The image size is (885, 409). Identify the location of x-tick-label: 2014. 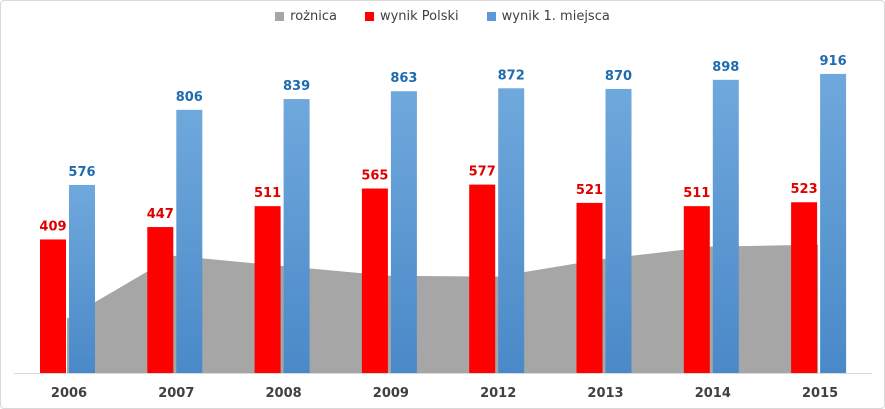
(713, 393).